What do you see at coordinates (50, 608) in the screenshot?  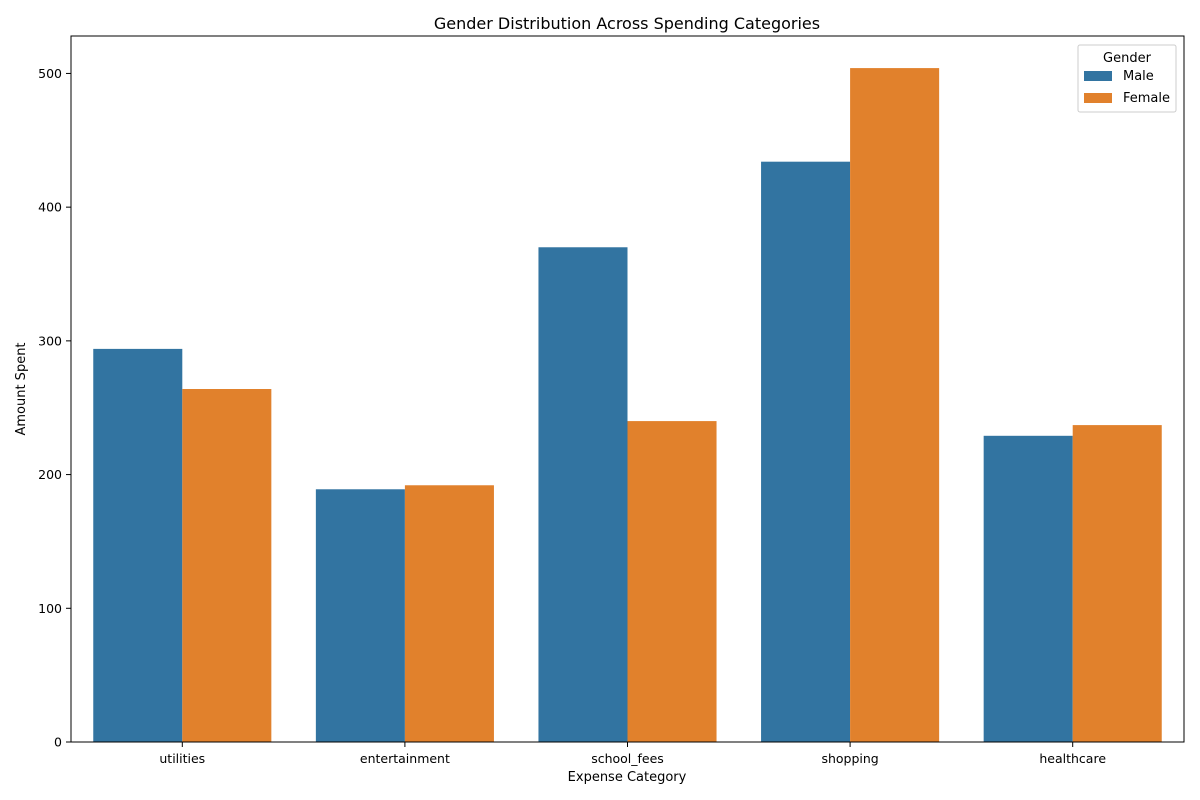 I see `y-tick-label: 100` at bounding box center [50, 608].